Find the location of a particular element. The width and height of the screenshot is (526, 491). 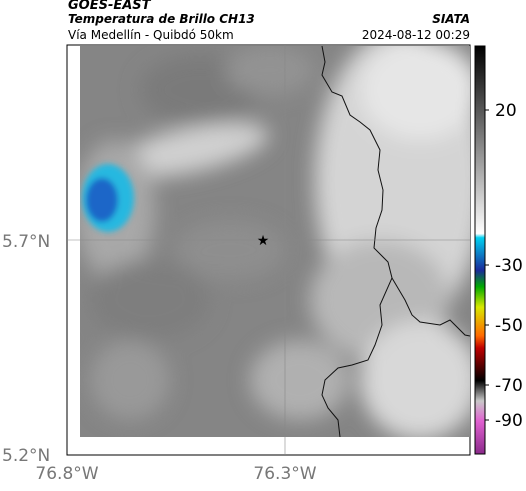

route-subtitle: Vía Medellín - Quibdó 50km is located at coordinates (151, 35).